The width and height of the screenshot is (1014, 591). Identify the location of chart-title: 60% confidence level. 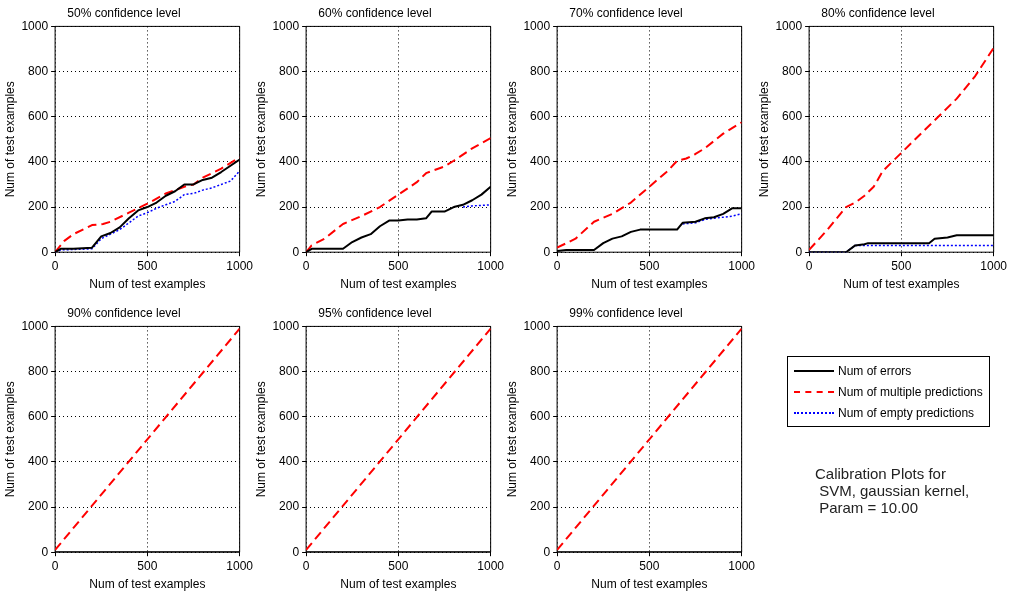
(375, 12).